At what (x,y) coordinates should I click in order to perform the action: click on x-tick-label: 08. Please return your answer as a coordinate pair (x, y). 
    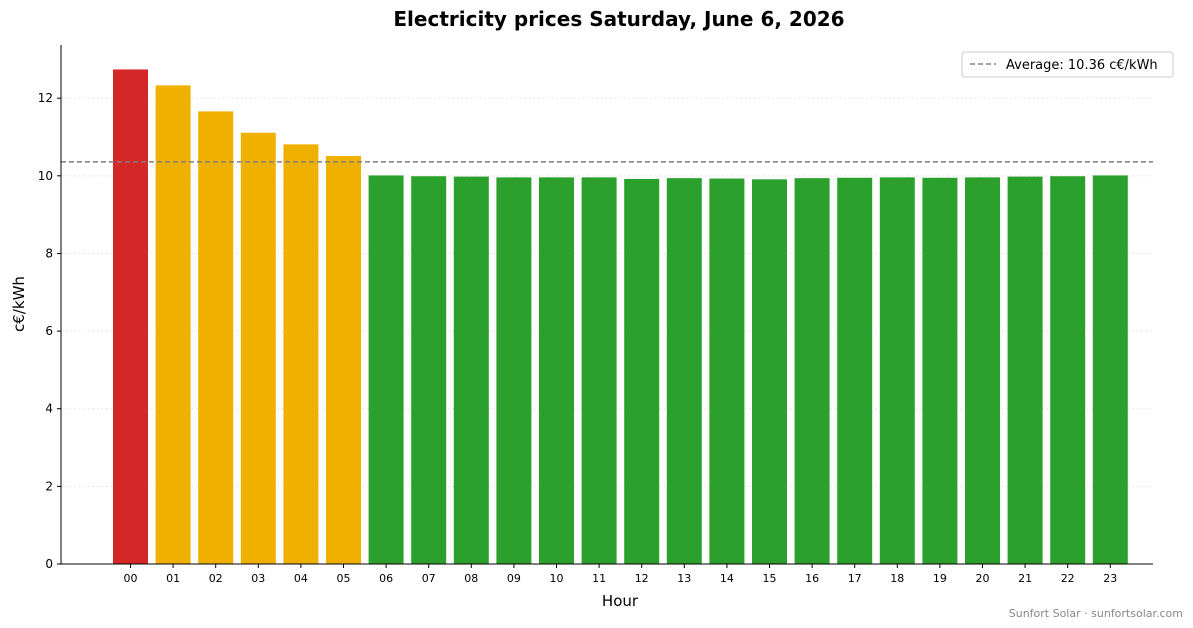
    Looking at the image, I should click on (471, 578).